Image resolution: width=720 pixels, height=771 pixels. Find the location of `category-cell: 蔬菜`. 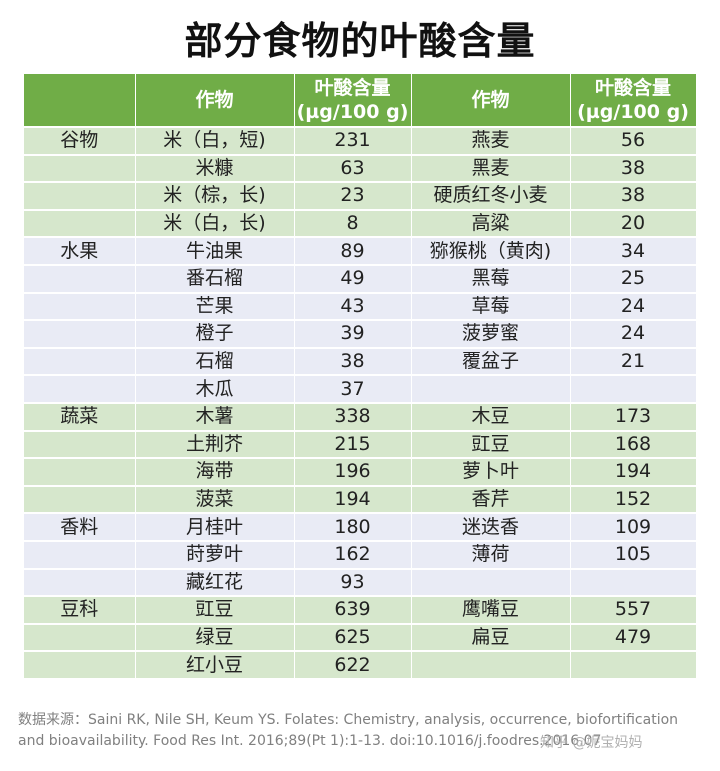

category-cell: 蔬菜 is located at coordinates (80, 417).